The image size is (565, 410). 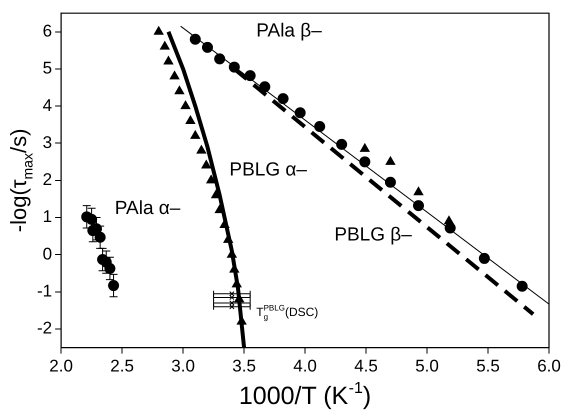 What do you see at coordinates (47, 254) in the screenshot?
I see `y-tick-label: 0` at bounding box center [47, 254].